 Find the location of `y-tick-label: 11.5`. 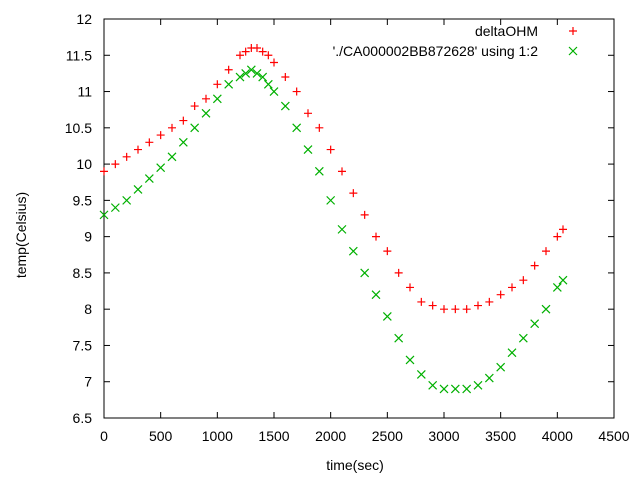

y-tick-label: 11.5 is located at coordinates (79, 55).